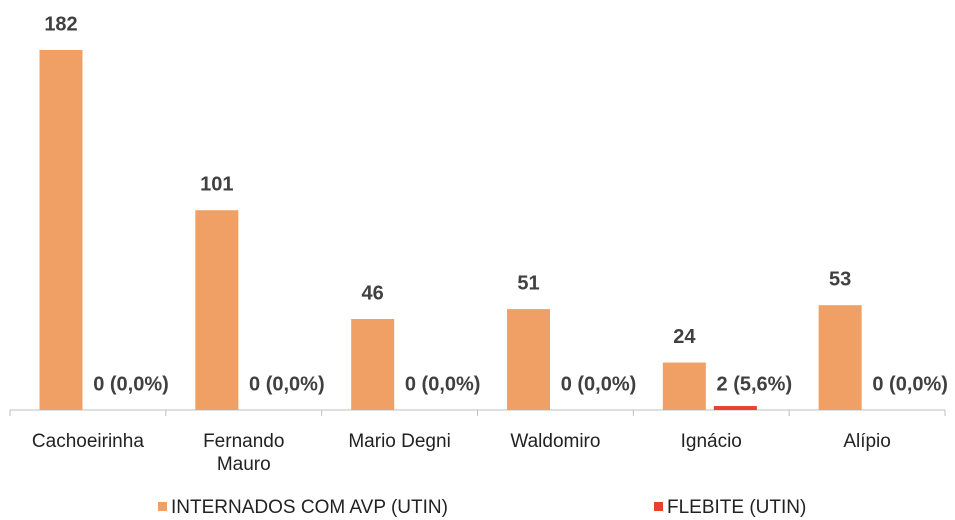 The height and width of the screenshot is (520, 955). What do you see at coordinates (528, 283) in the screenshot?
I see `value-label: 51` at bounding box center [528, 283].